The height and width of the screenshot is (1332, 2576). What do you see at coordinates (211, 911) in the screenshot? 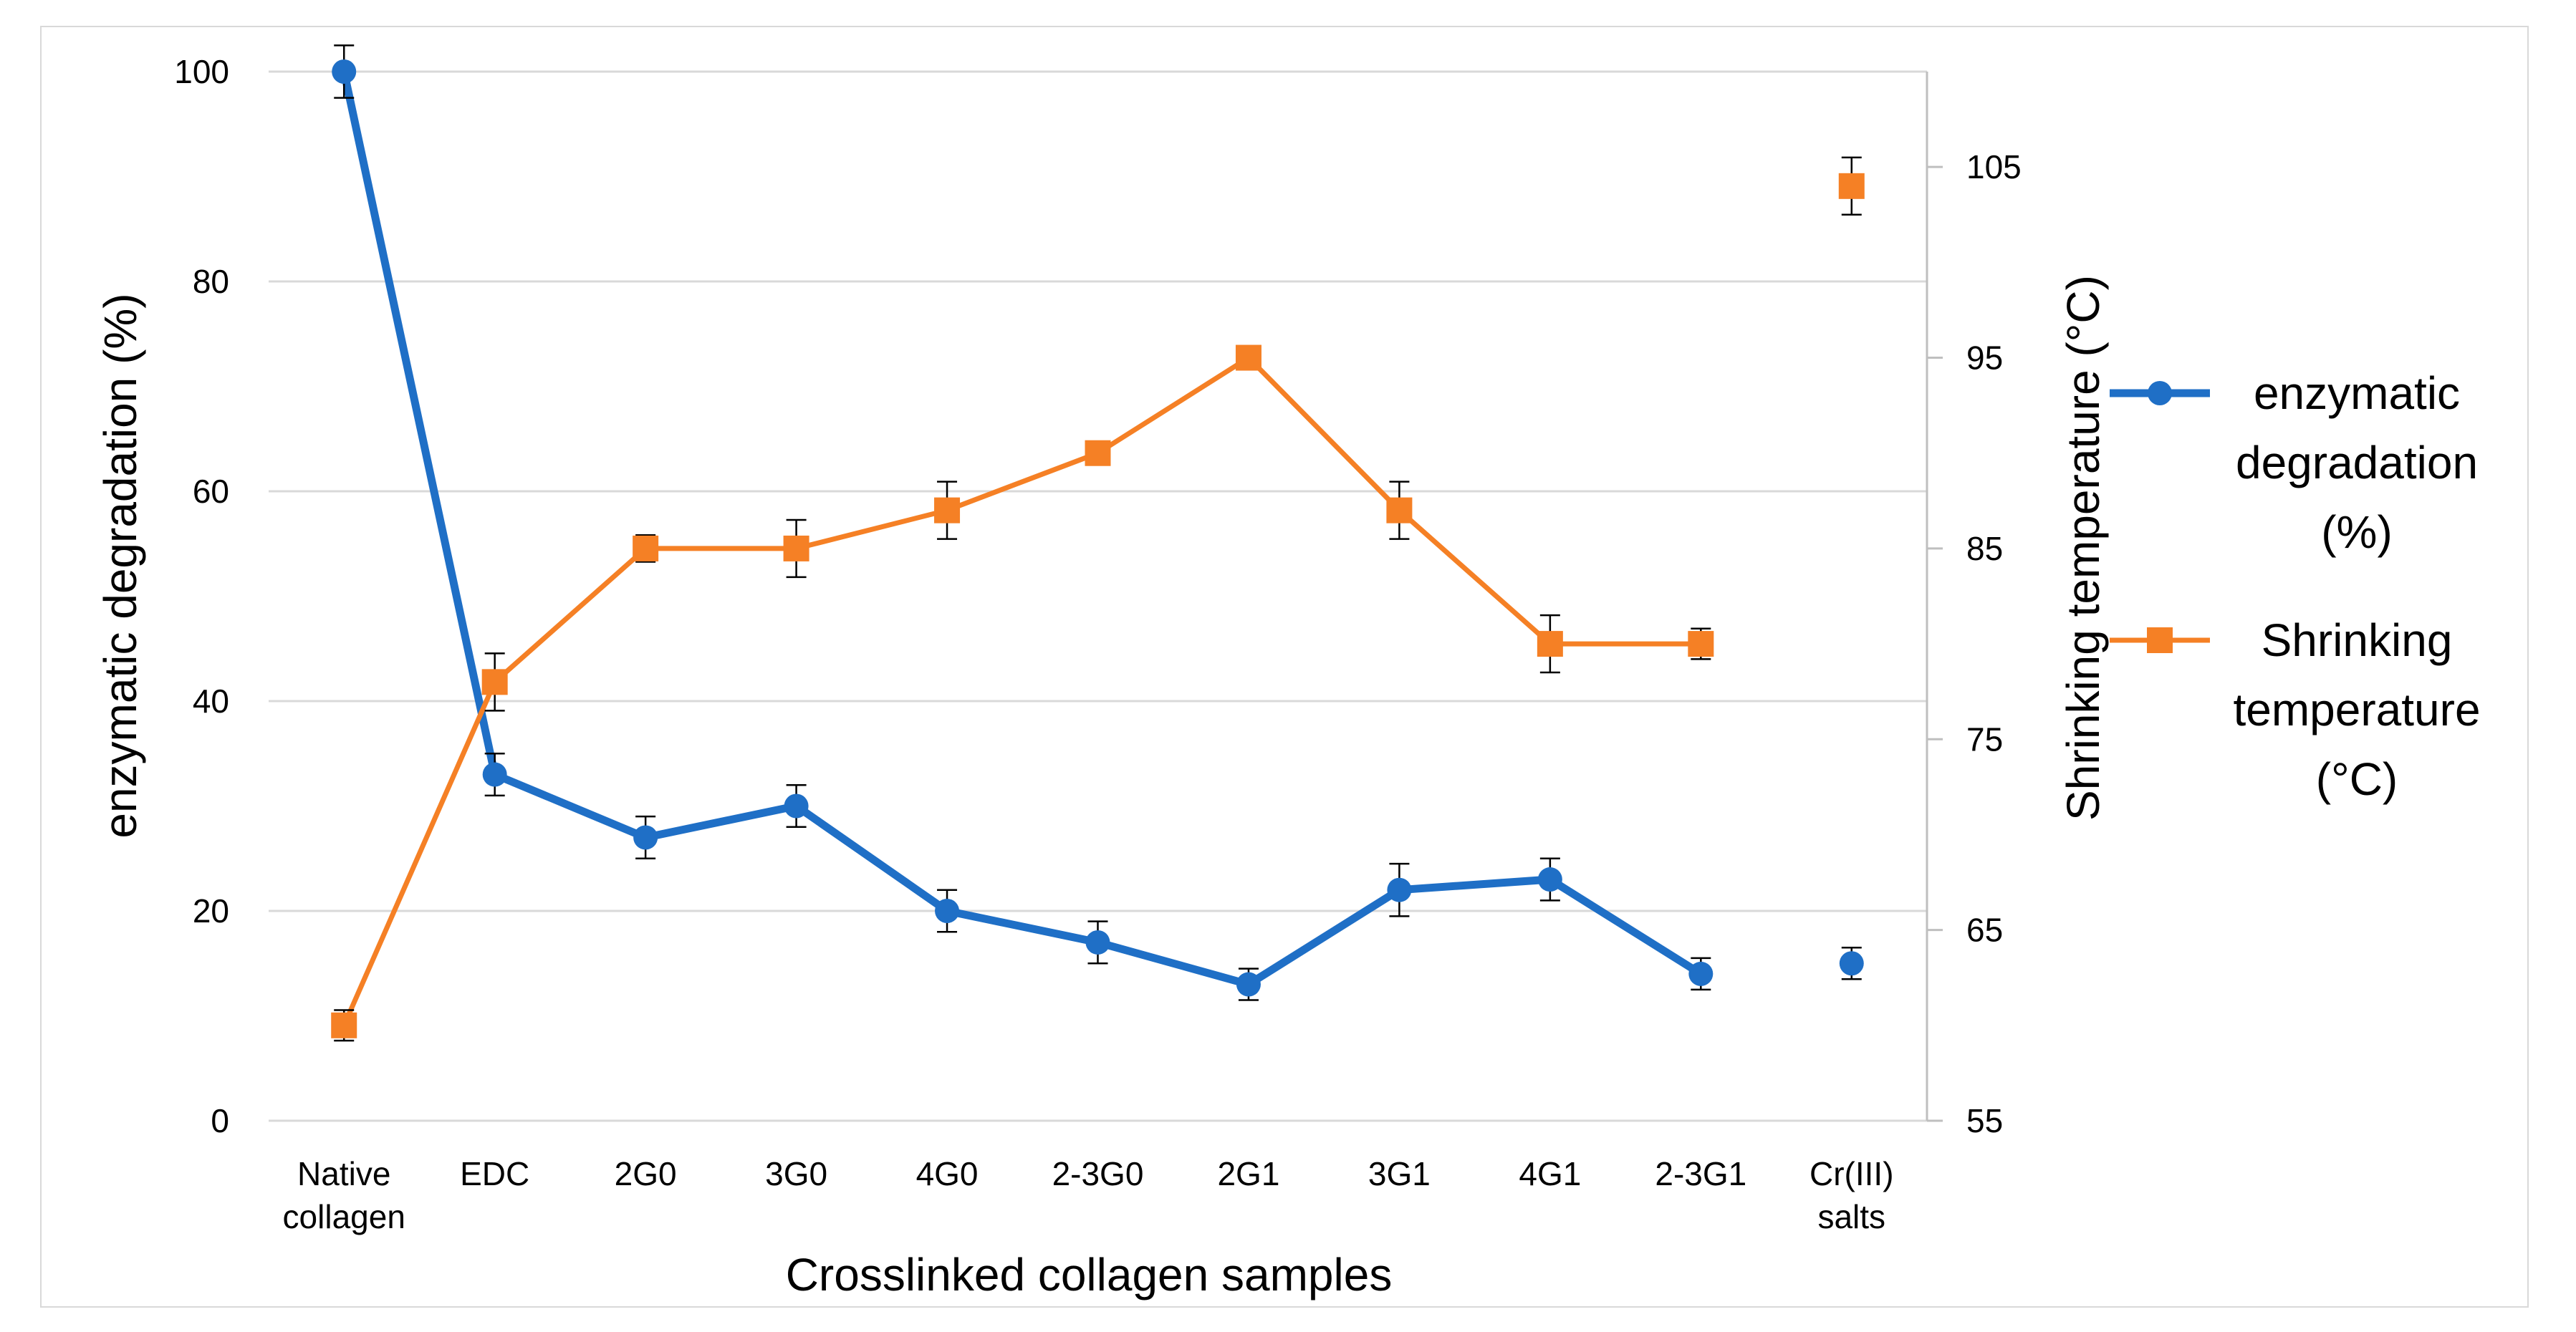
I see `left-tick-label-20: 20` at bounding box center [211, 911].